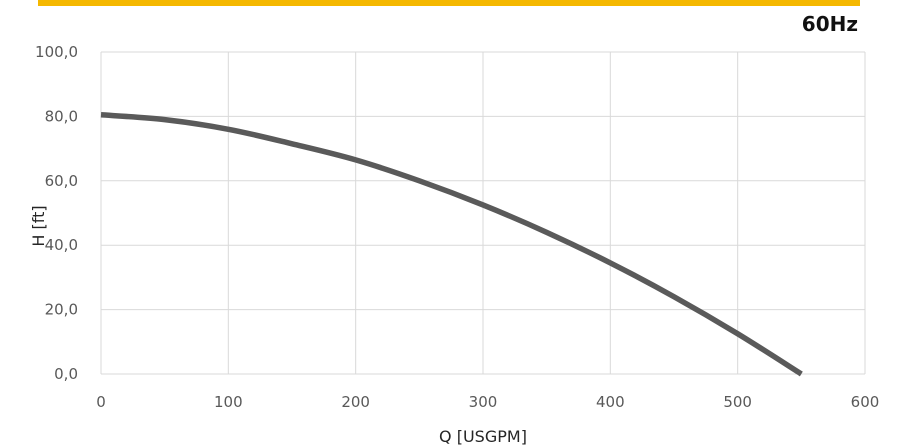  I want to click on y-tick-label: 60,0, so click(61, 181).